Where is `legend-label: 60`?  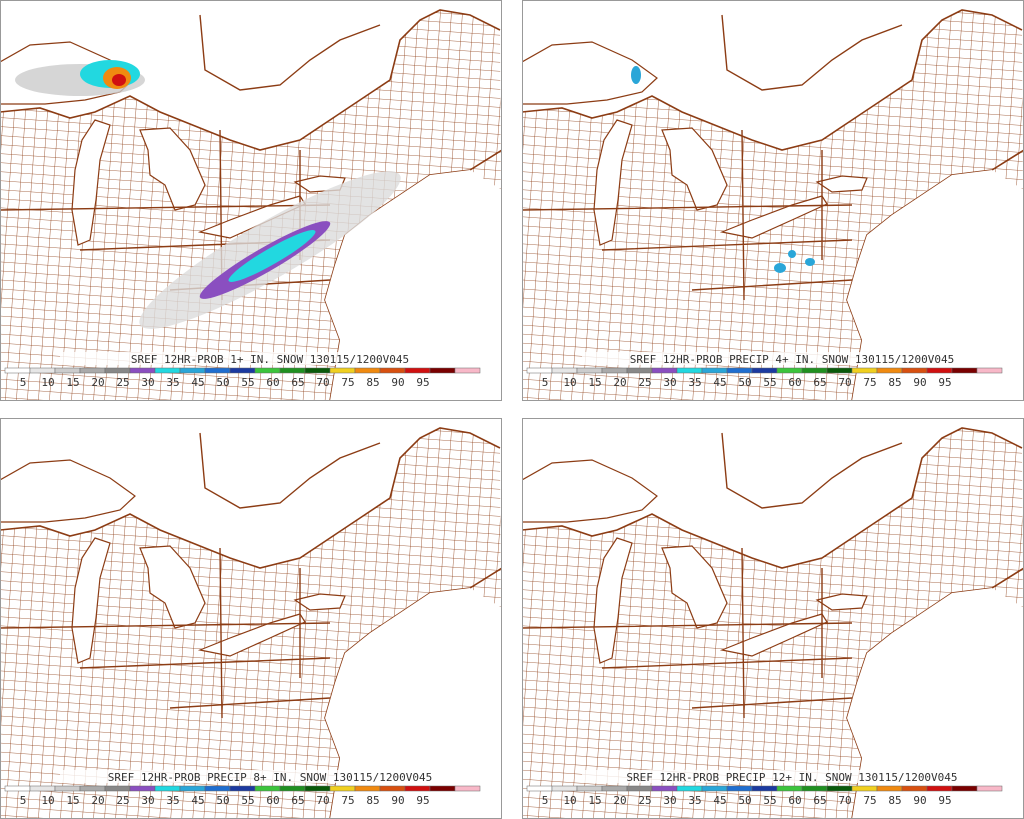 legend-label: 60 is located at coordinates (794, 382).